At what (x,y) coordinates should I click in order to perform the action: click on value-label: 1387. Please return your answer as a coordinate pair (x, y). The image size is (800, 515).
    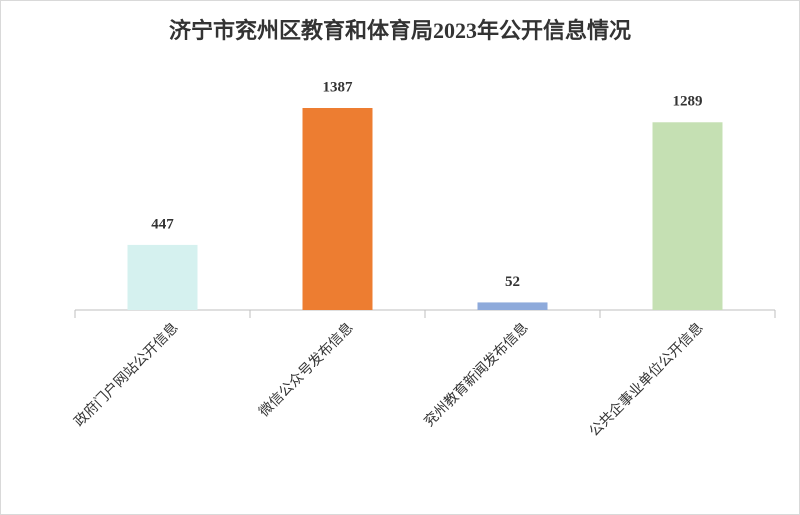
    Looking at the image, I should click on (338, 87).